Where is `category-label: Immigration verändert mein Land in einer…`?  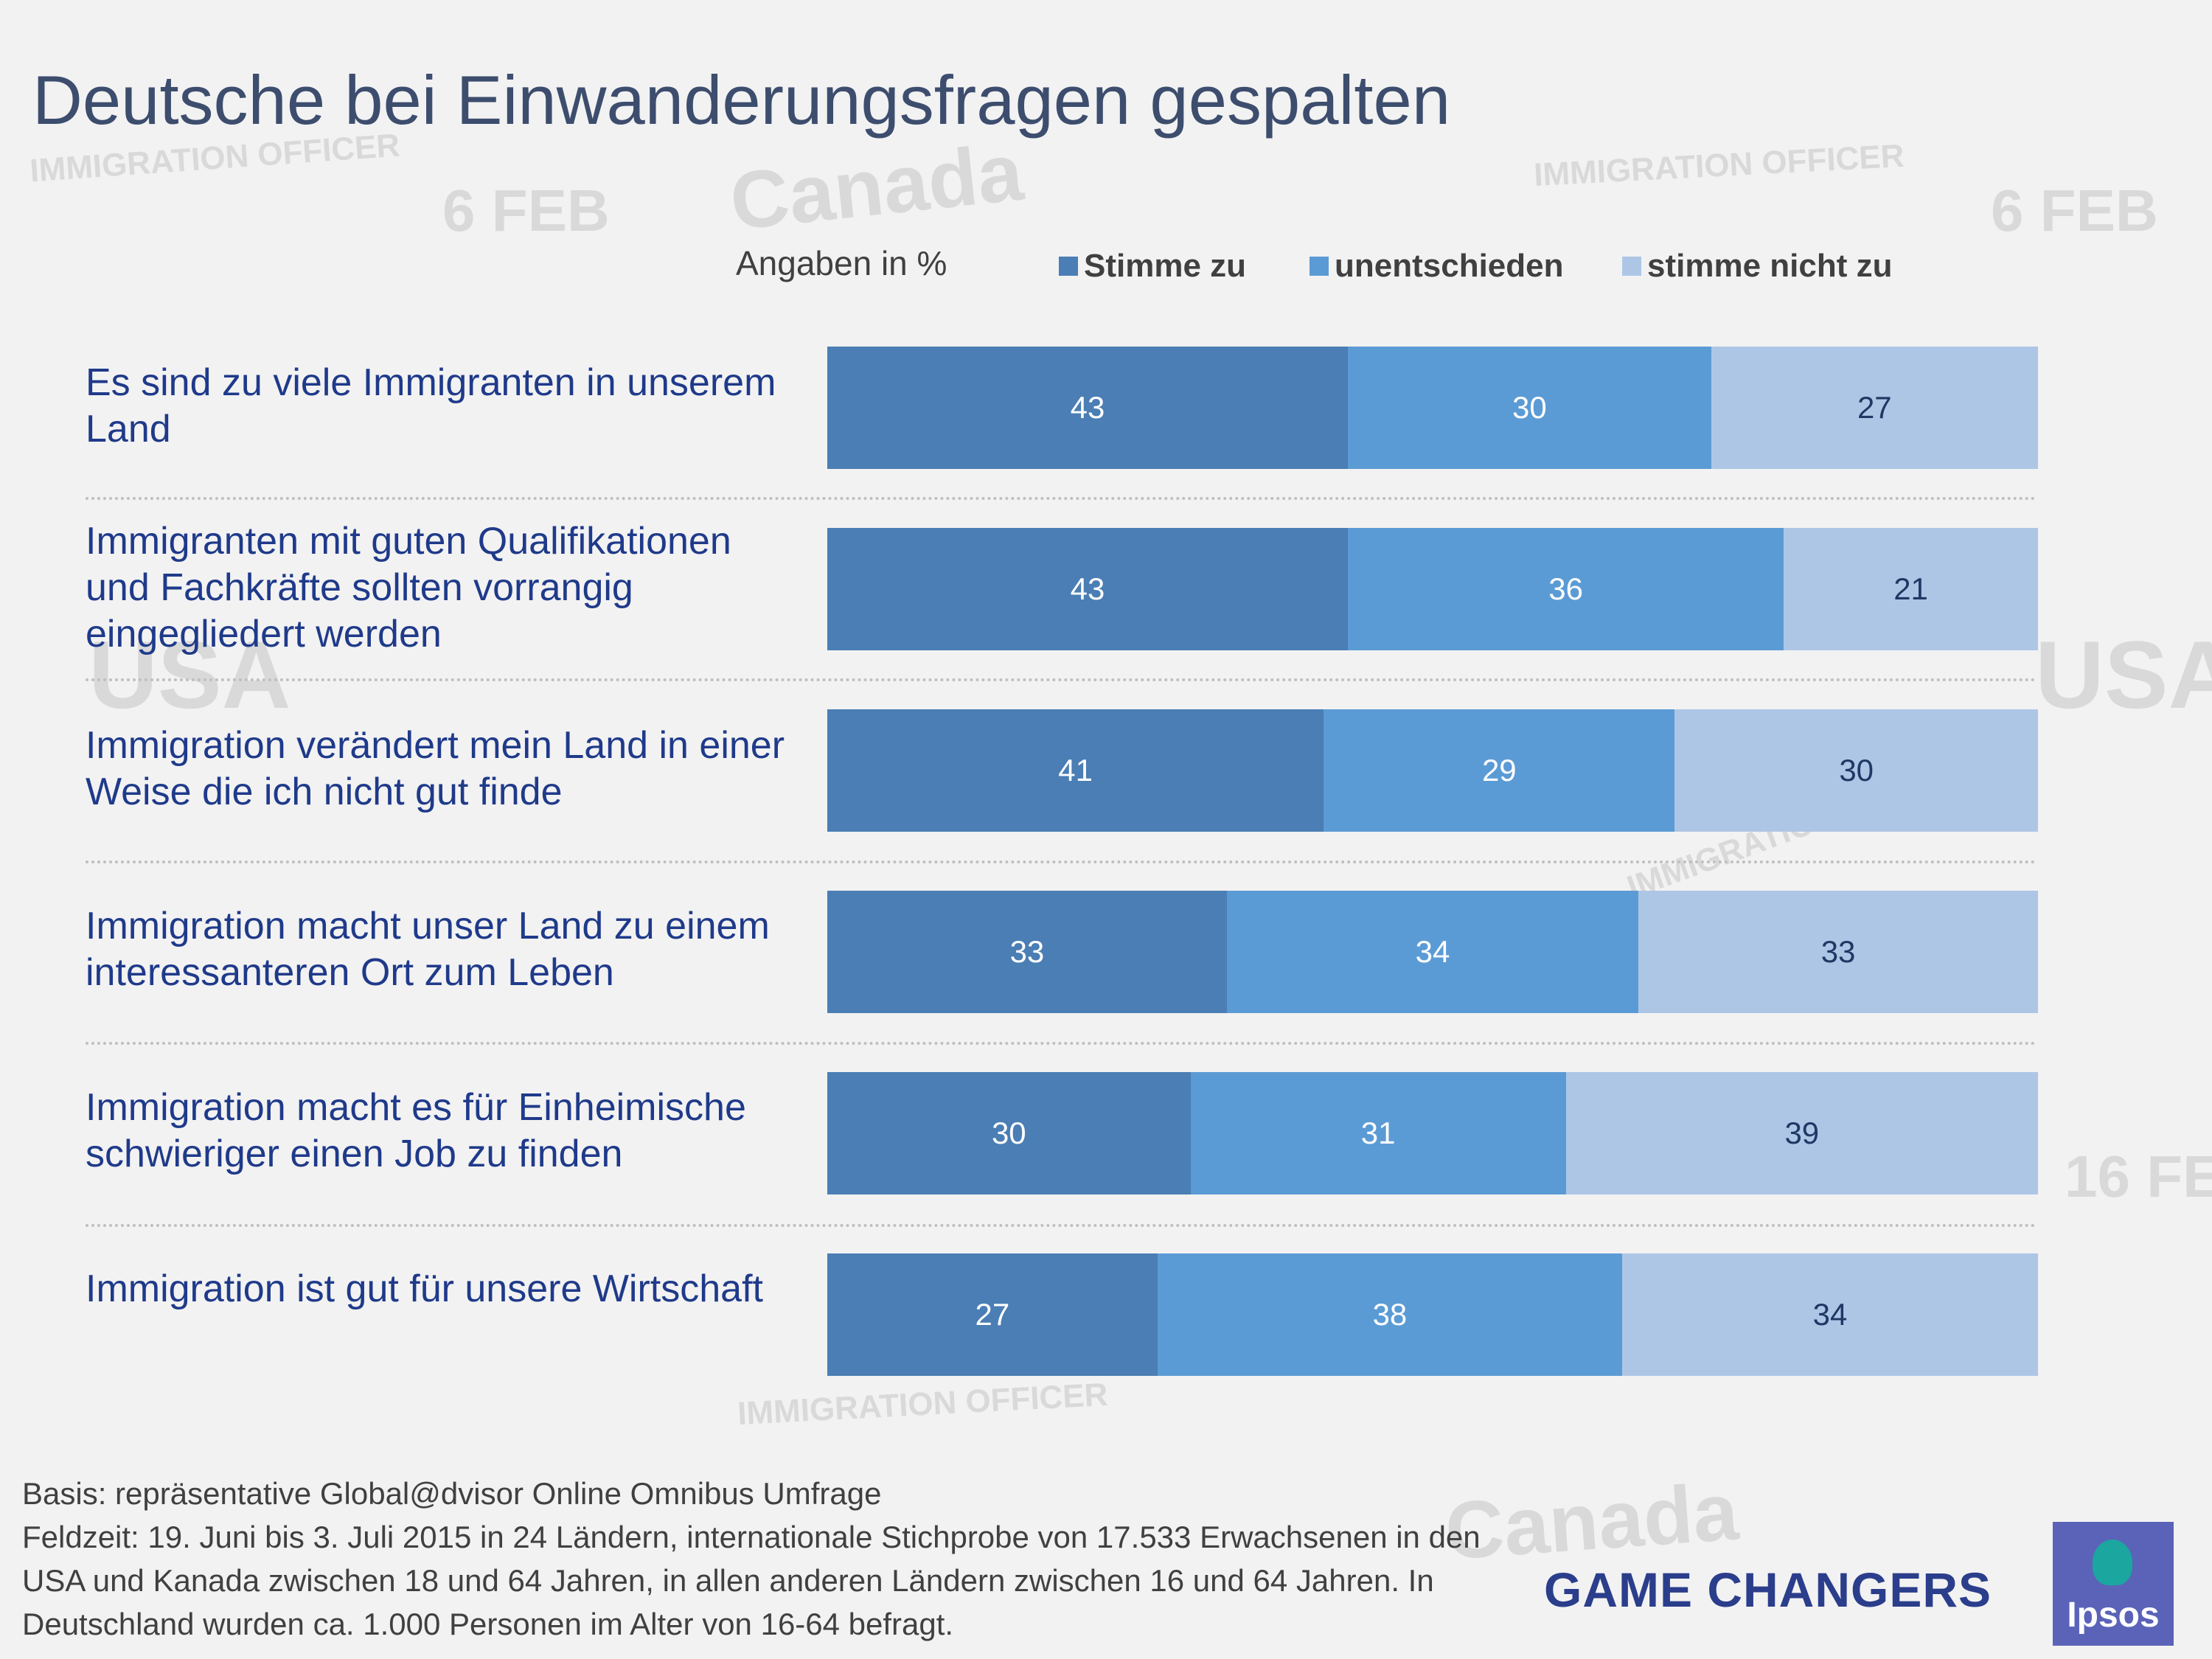 category-label: Immigration verändert mein Land in einer… is located at coordinates (435, 768).